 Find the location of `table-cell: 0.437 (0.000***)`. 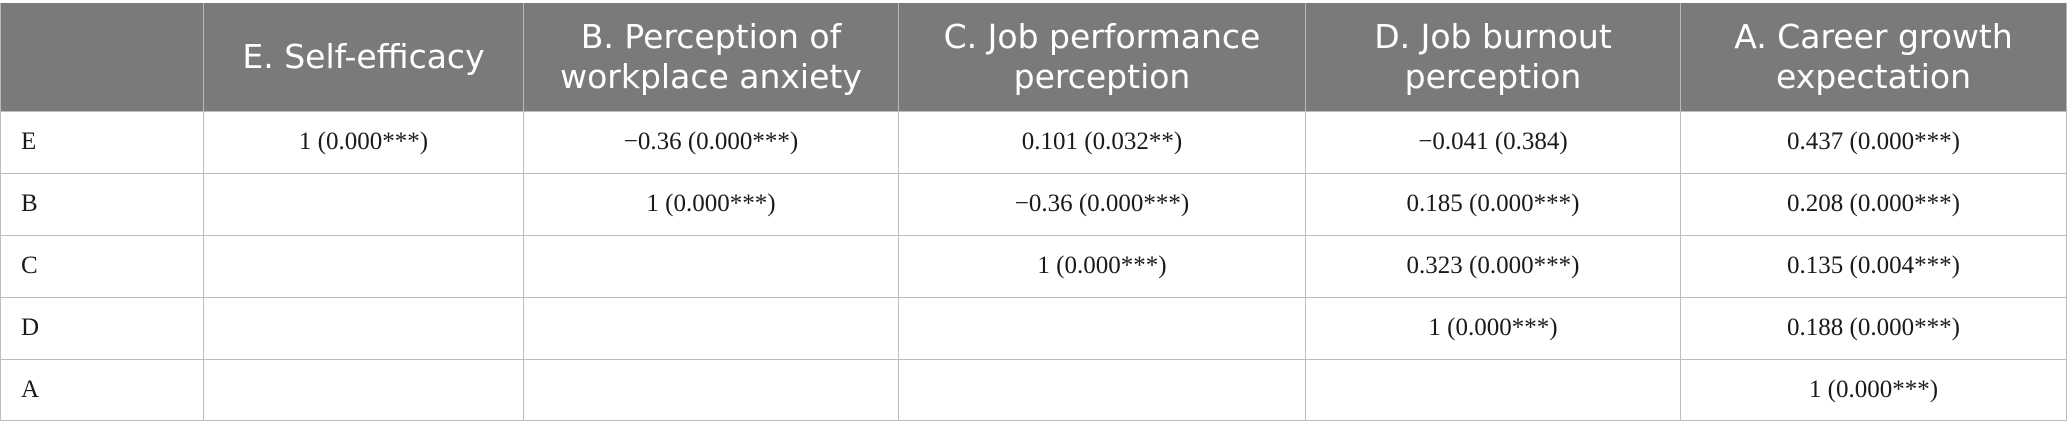

table-cell: 0.437 (0.000***) is located at coordinates (1873, 142).